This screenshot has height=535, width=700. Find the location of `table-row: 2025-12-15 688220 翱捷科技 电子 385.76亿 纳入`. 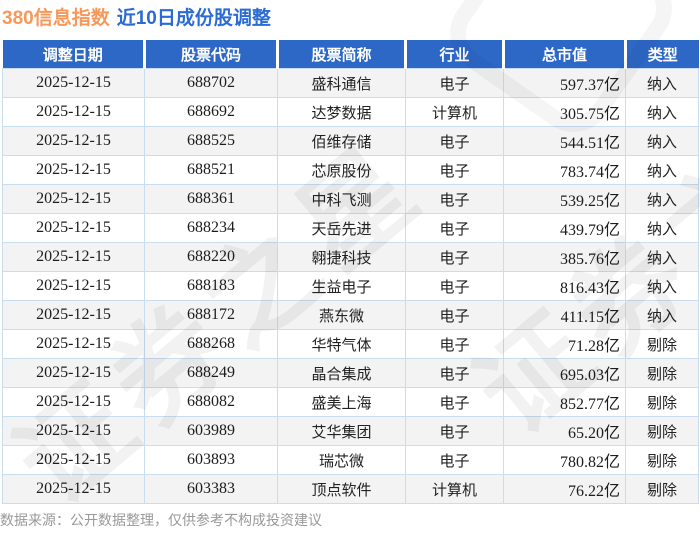

table-row: 2025-12-15 688220 翱捷科技 电子 385.76亿 纳入 is located at coordinates (350, 257).